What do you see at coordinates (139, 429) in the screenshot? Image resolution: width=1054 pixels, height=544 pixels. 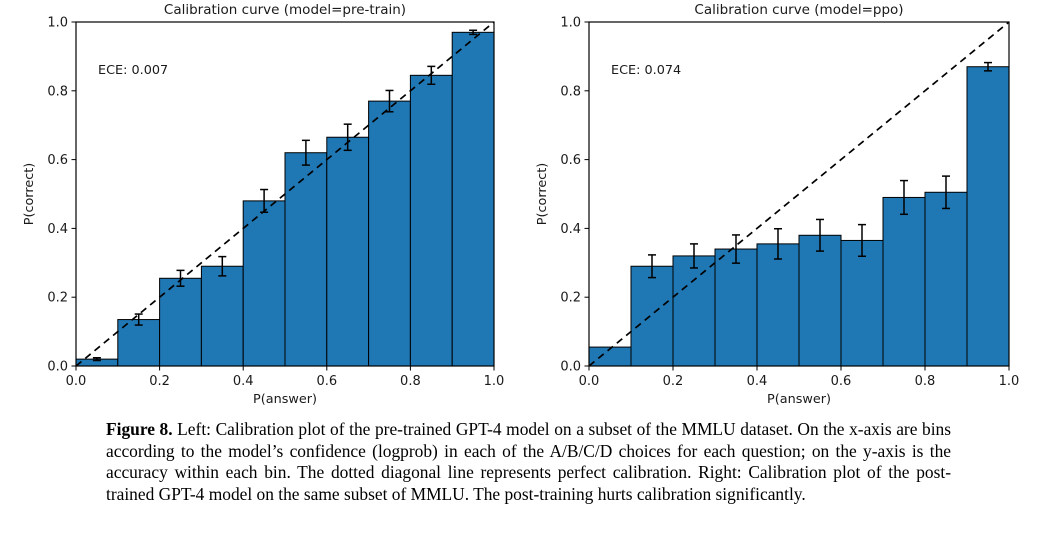 I see `figure-caption-label: Figure 8.` at bounding box center [139, 429].